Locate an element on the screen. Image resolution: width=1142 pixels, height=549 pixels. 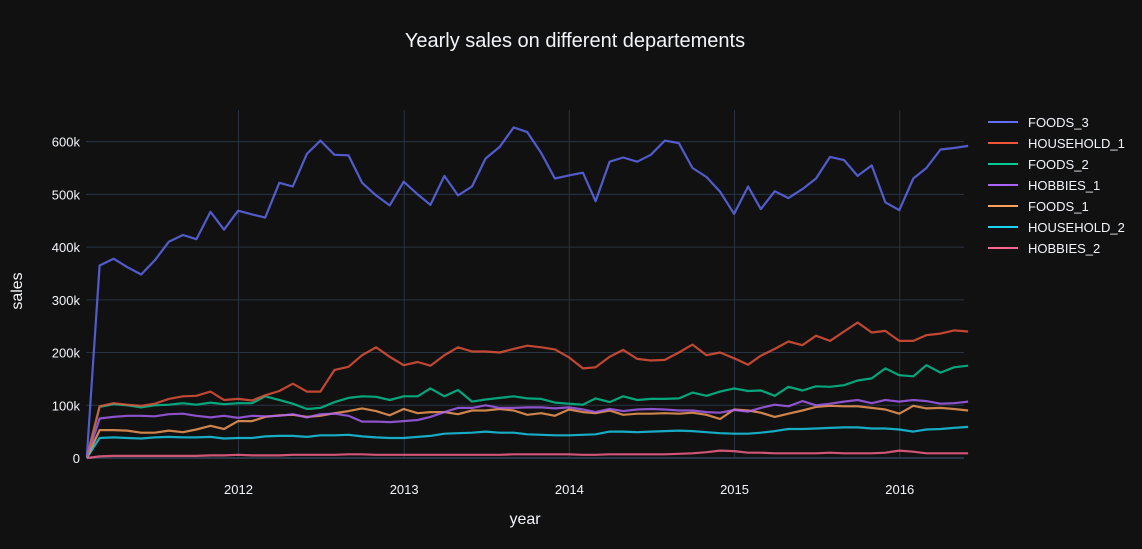
legend-label: FOODS_1 is located at coordinates (1058, 206).